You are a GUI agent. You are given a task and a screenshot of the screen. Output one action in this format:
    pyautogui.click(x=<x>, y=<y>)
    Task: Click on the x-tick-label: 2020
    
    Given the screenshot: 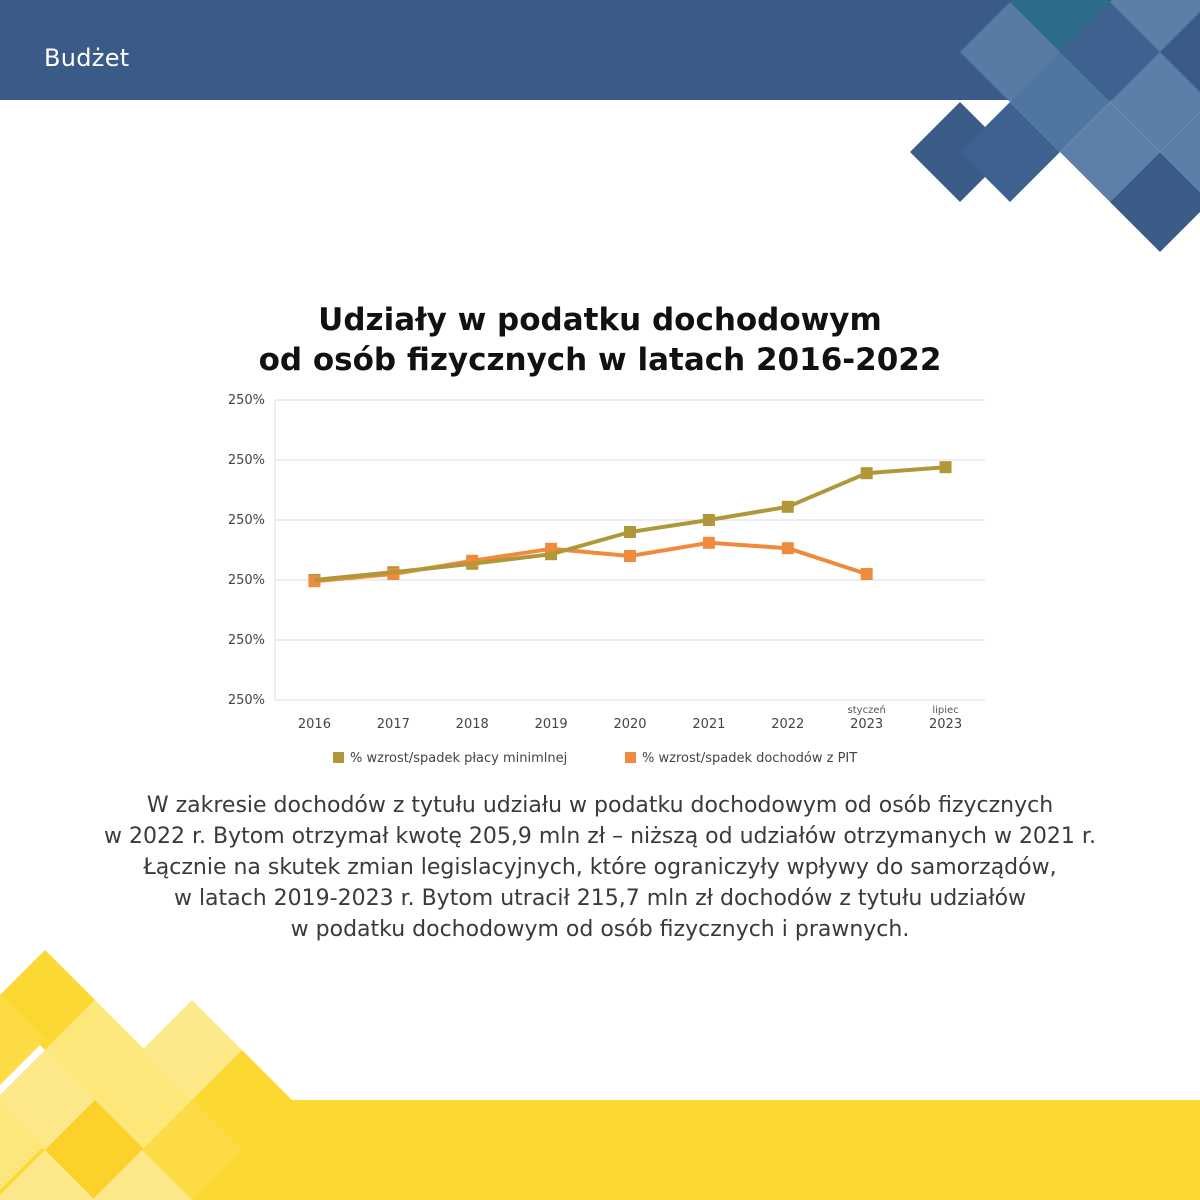 What is the action you would take?
    pyautogui.click(x=629, y=724)
    